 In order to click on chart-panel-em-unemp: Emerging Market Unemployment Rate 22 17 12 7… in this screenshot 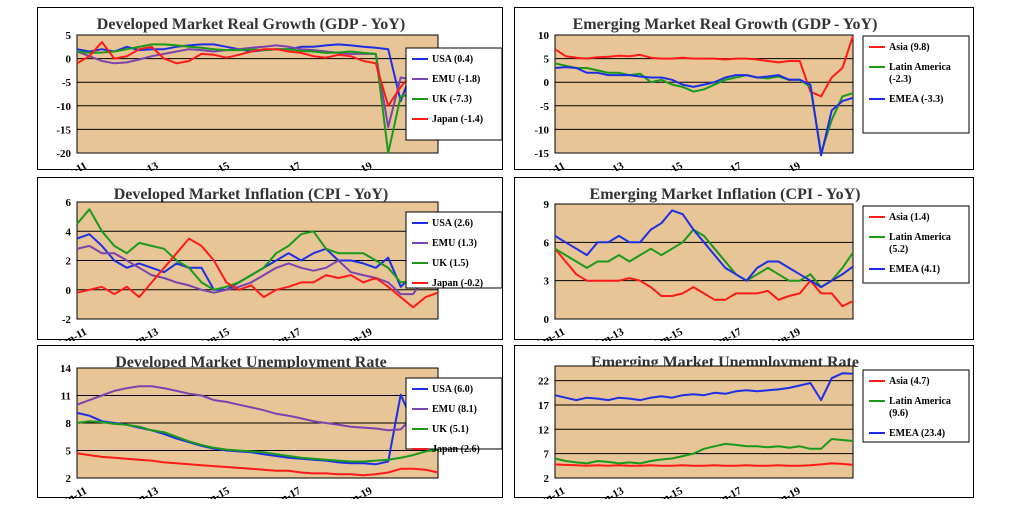, I will do `click(744, 422)`.